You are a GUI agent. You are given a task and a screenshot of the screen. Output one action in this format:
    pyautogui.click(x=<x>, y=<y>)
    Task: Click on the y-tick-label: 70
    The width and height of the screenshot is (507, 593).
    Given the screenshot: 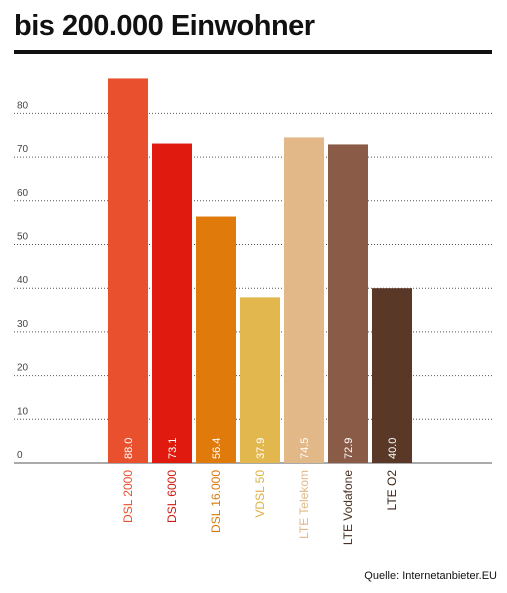 What is the action you would take?
    pyautogui.click(x=23, y=149)
    